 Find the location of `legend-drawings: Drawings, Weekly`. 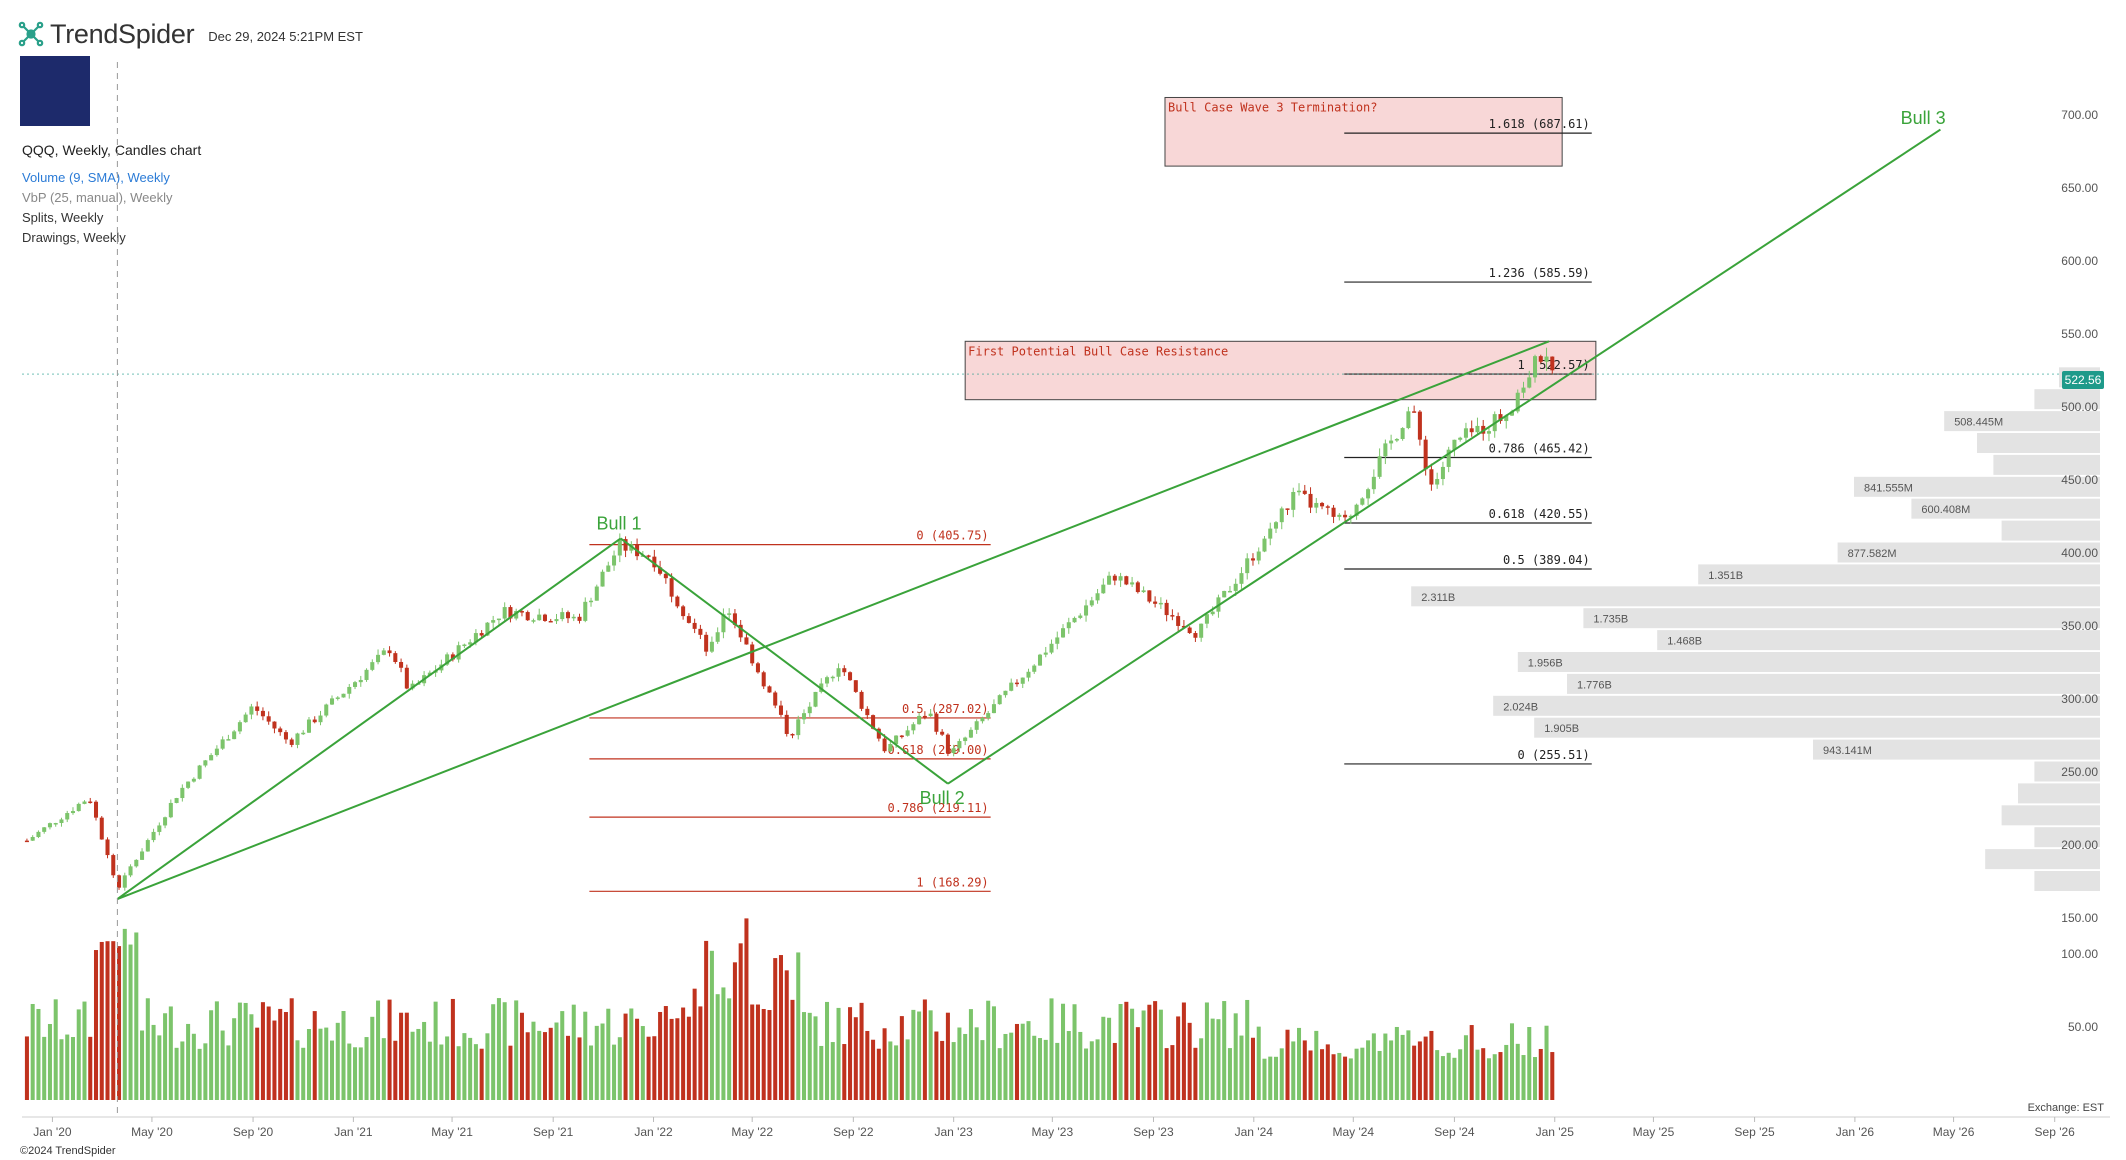

legend-drawings: Drawings, Weekly is located at coordinates (74, 237).